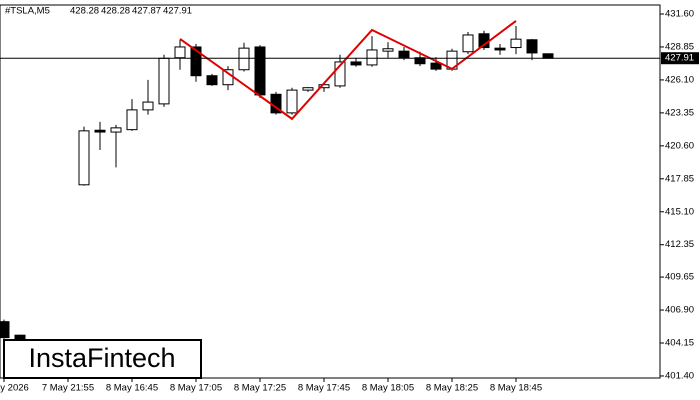 This screenshot has height=400, width=700. Describe the element at coordinates (27, 11) in the screenshot. I see `symbol: #TSLA,M5` at that location.